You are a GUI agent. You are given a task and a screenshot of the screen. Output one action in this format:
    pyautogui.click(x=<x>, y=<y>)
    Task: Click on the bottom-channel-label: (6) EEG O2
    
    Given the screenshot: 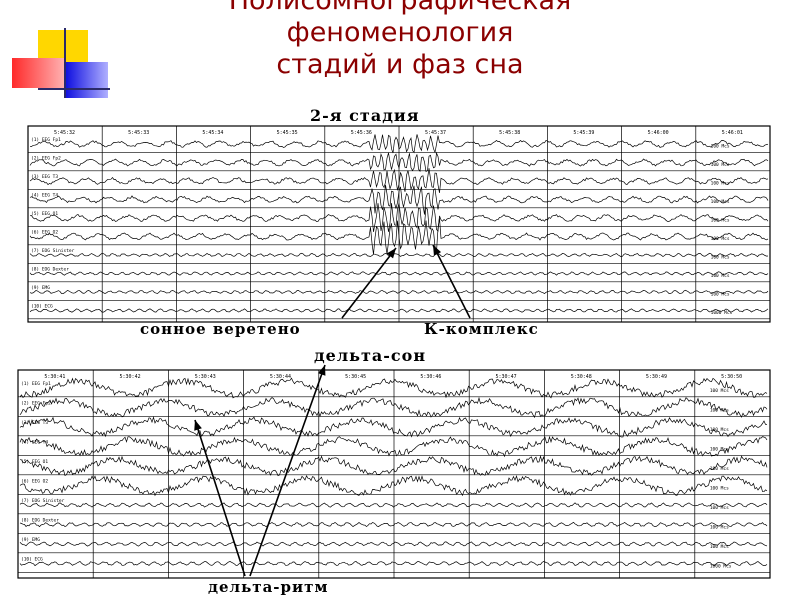 What is the action you would take?
    pyautogui.click(x=34, y=482)
    